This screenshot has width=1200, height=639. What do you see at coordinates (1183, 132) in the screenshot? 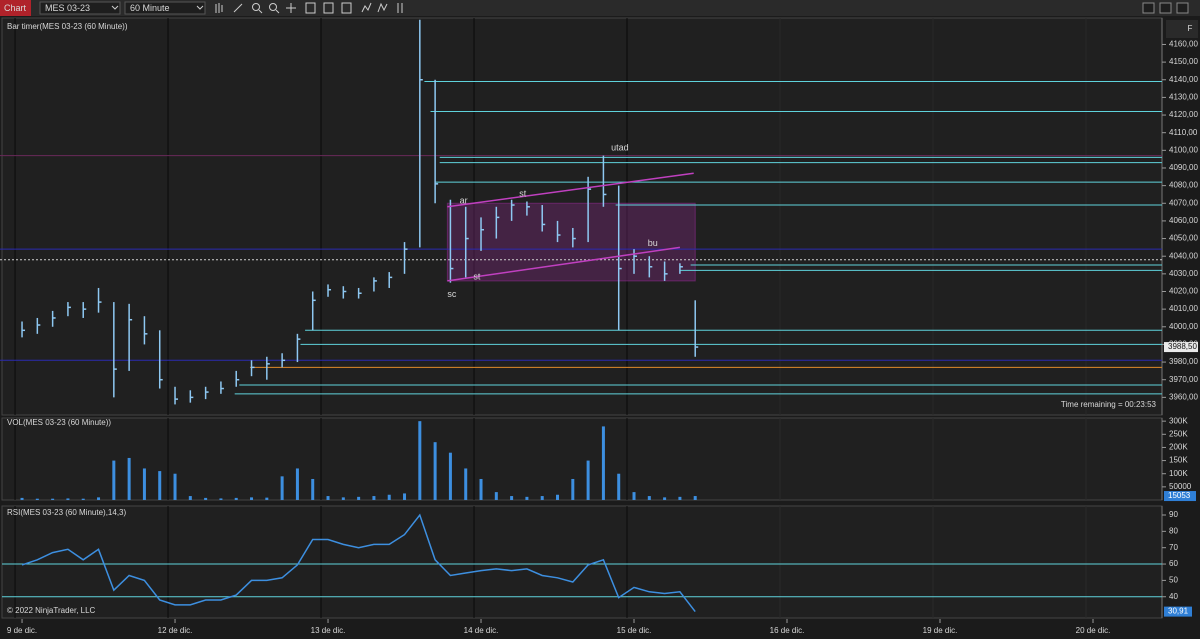
I see `y-tick-label: 4110,00` at bounding box center [1183, 132].